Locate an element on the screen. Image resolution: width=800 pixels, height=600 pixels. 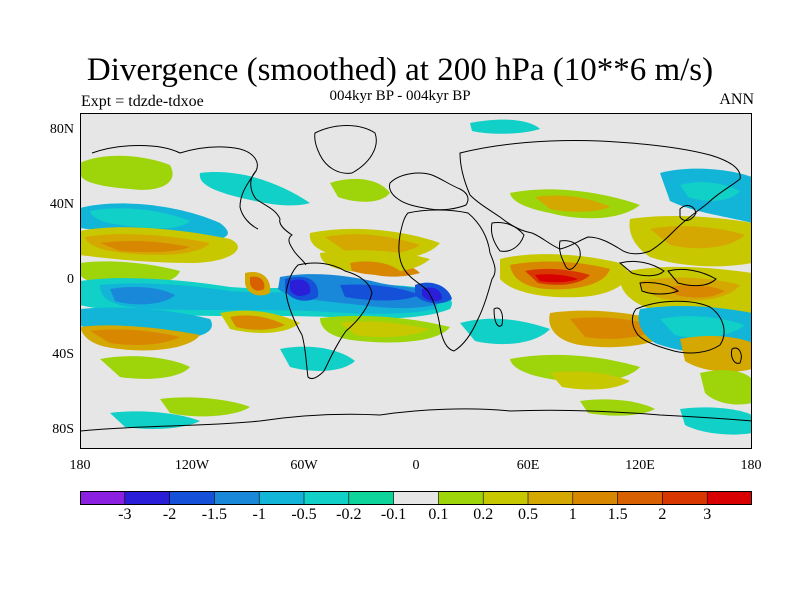
colorbar-label-11: 1.5 is located at coordinates (617, 514).